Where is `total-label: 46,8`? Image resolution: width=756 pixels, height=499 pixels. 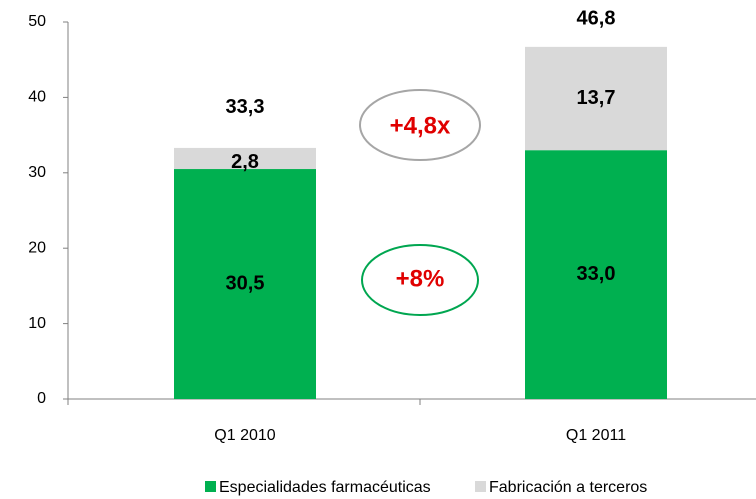
total-label: 46,8 is located at coordinates (596, 18).